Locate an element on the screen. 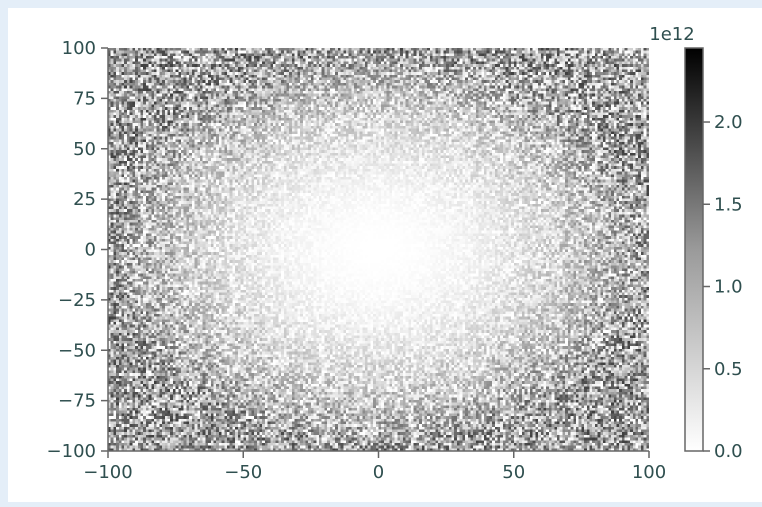 Image resolution: width=762 pixels, height=507 pixels. y-axis-ticks: 100 75 50 25 0 −25 −50 −75 −100 is located at coordinates (77, 250).